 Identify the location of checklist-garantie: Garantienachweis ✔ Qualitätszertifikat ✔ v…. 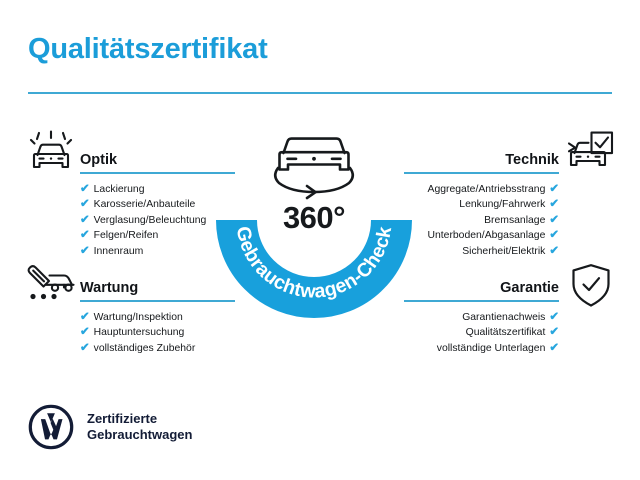
(481, 333).